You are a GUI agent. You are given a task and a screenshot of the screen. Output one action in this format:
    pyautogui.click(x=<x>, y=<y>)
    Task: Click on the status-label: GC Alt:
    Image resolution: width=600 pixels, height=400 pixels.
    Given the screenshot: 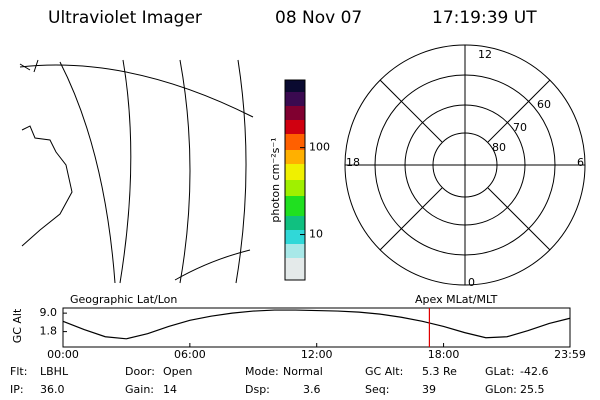 What is the action you would take?
    pyautogui.click(x=384, y=371)
    